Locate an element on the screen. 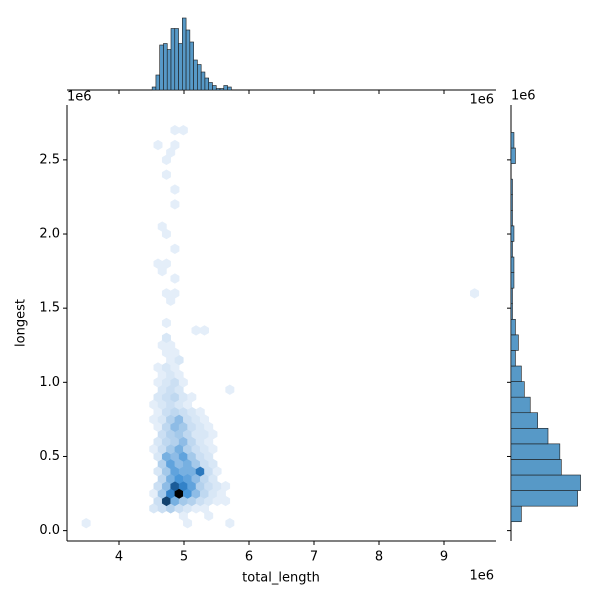 Image resolution: width=600 pixels, height=600 pixels. x-axis-label: total_length is located at coordinates (281, 578).